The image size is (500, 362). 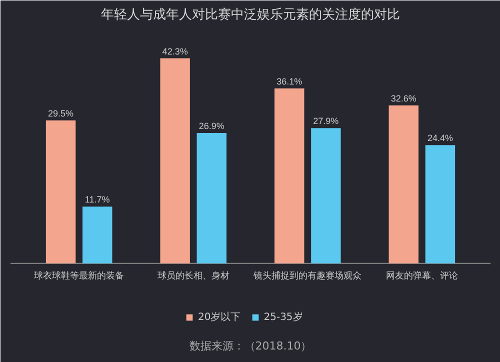 What do you see at coordinates (250, 14) in the screenshot?
I see `chart-title: 年轻人与成年人对比赛中泛娱乐元素的关注度的对比` at bounding box center [250, 14].